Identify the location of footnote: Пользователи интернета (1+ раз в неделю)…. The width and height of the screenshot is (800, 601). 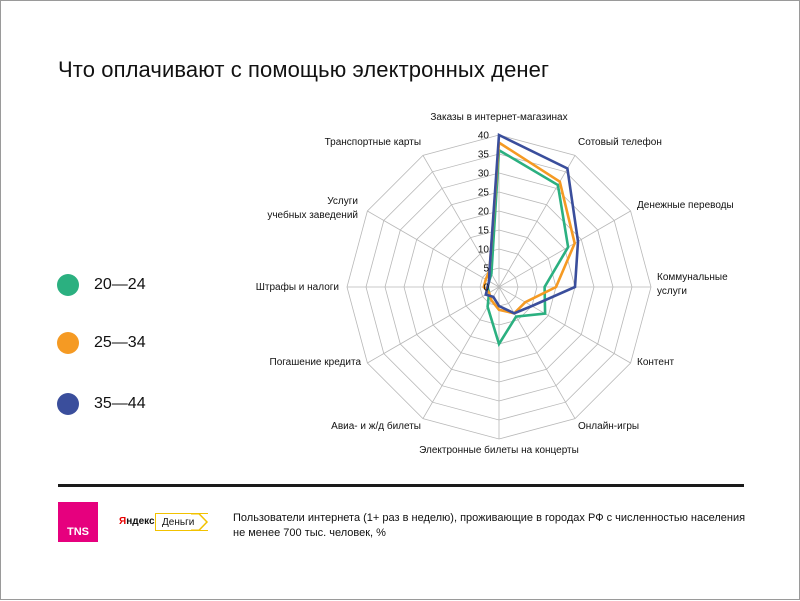
(493, 526).